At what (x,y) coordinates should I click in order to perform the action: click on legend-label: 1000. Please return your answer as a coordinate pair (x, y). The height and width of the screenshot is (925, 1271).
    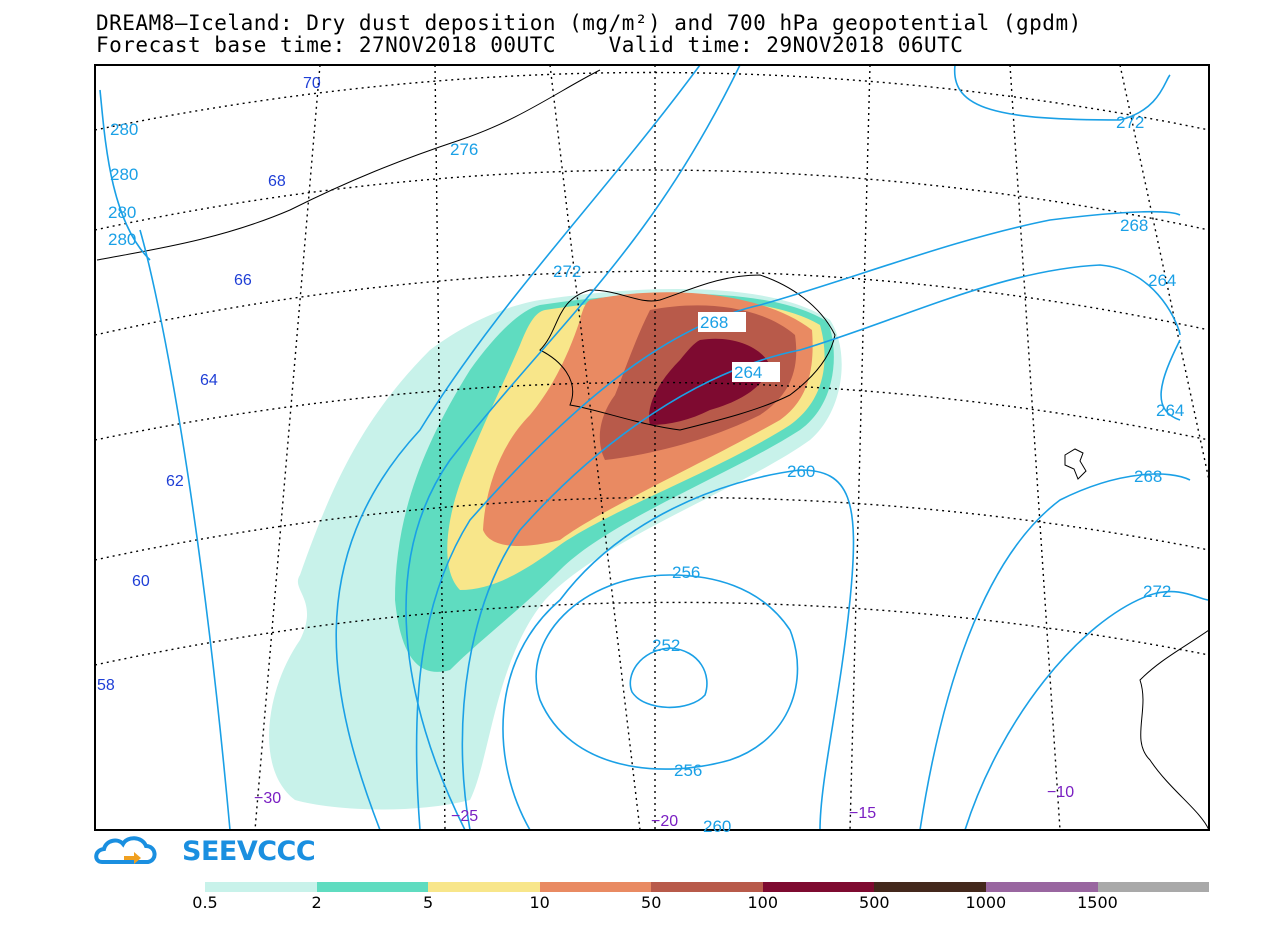
    Looking at the image, I should click on (986, 902).